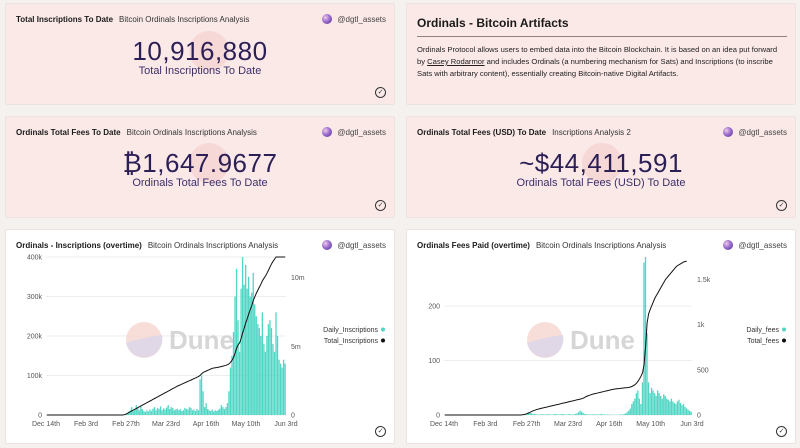  What do you see at coordinates (383, 329) in the screenshot?
I see `legend-marker` at bounding box center [383, 329].